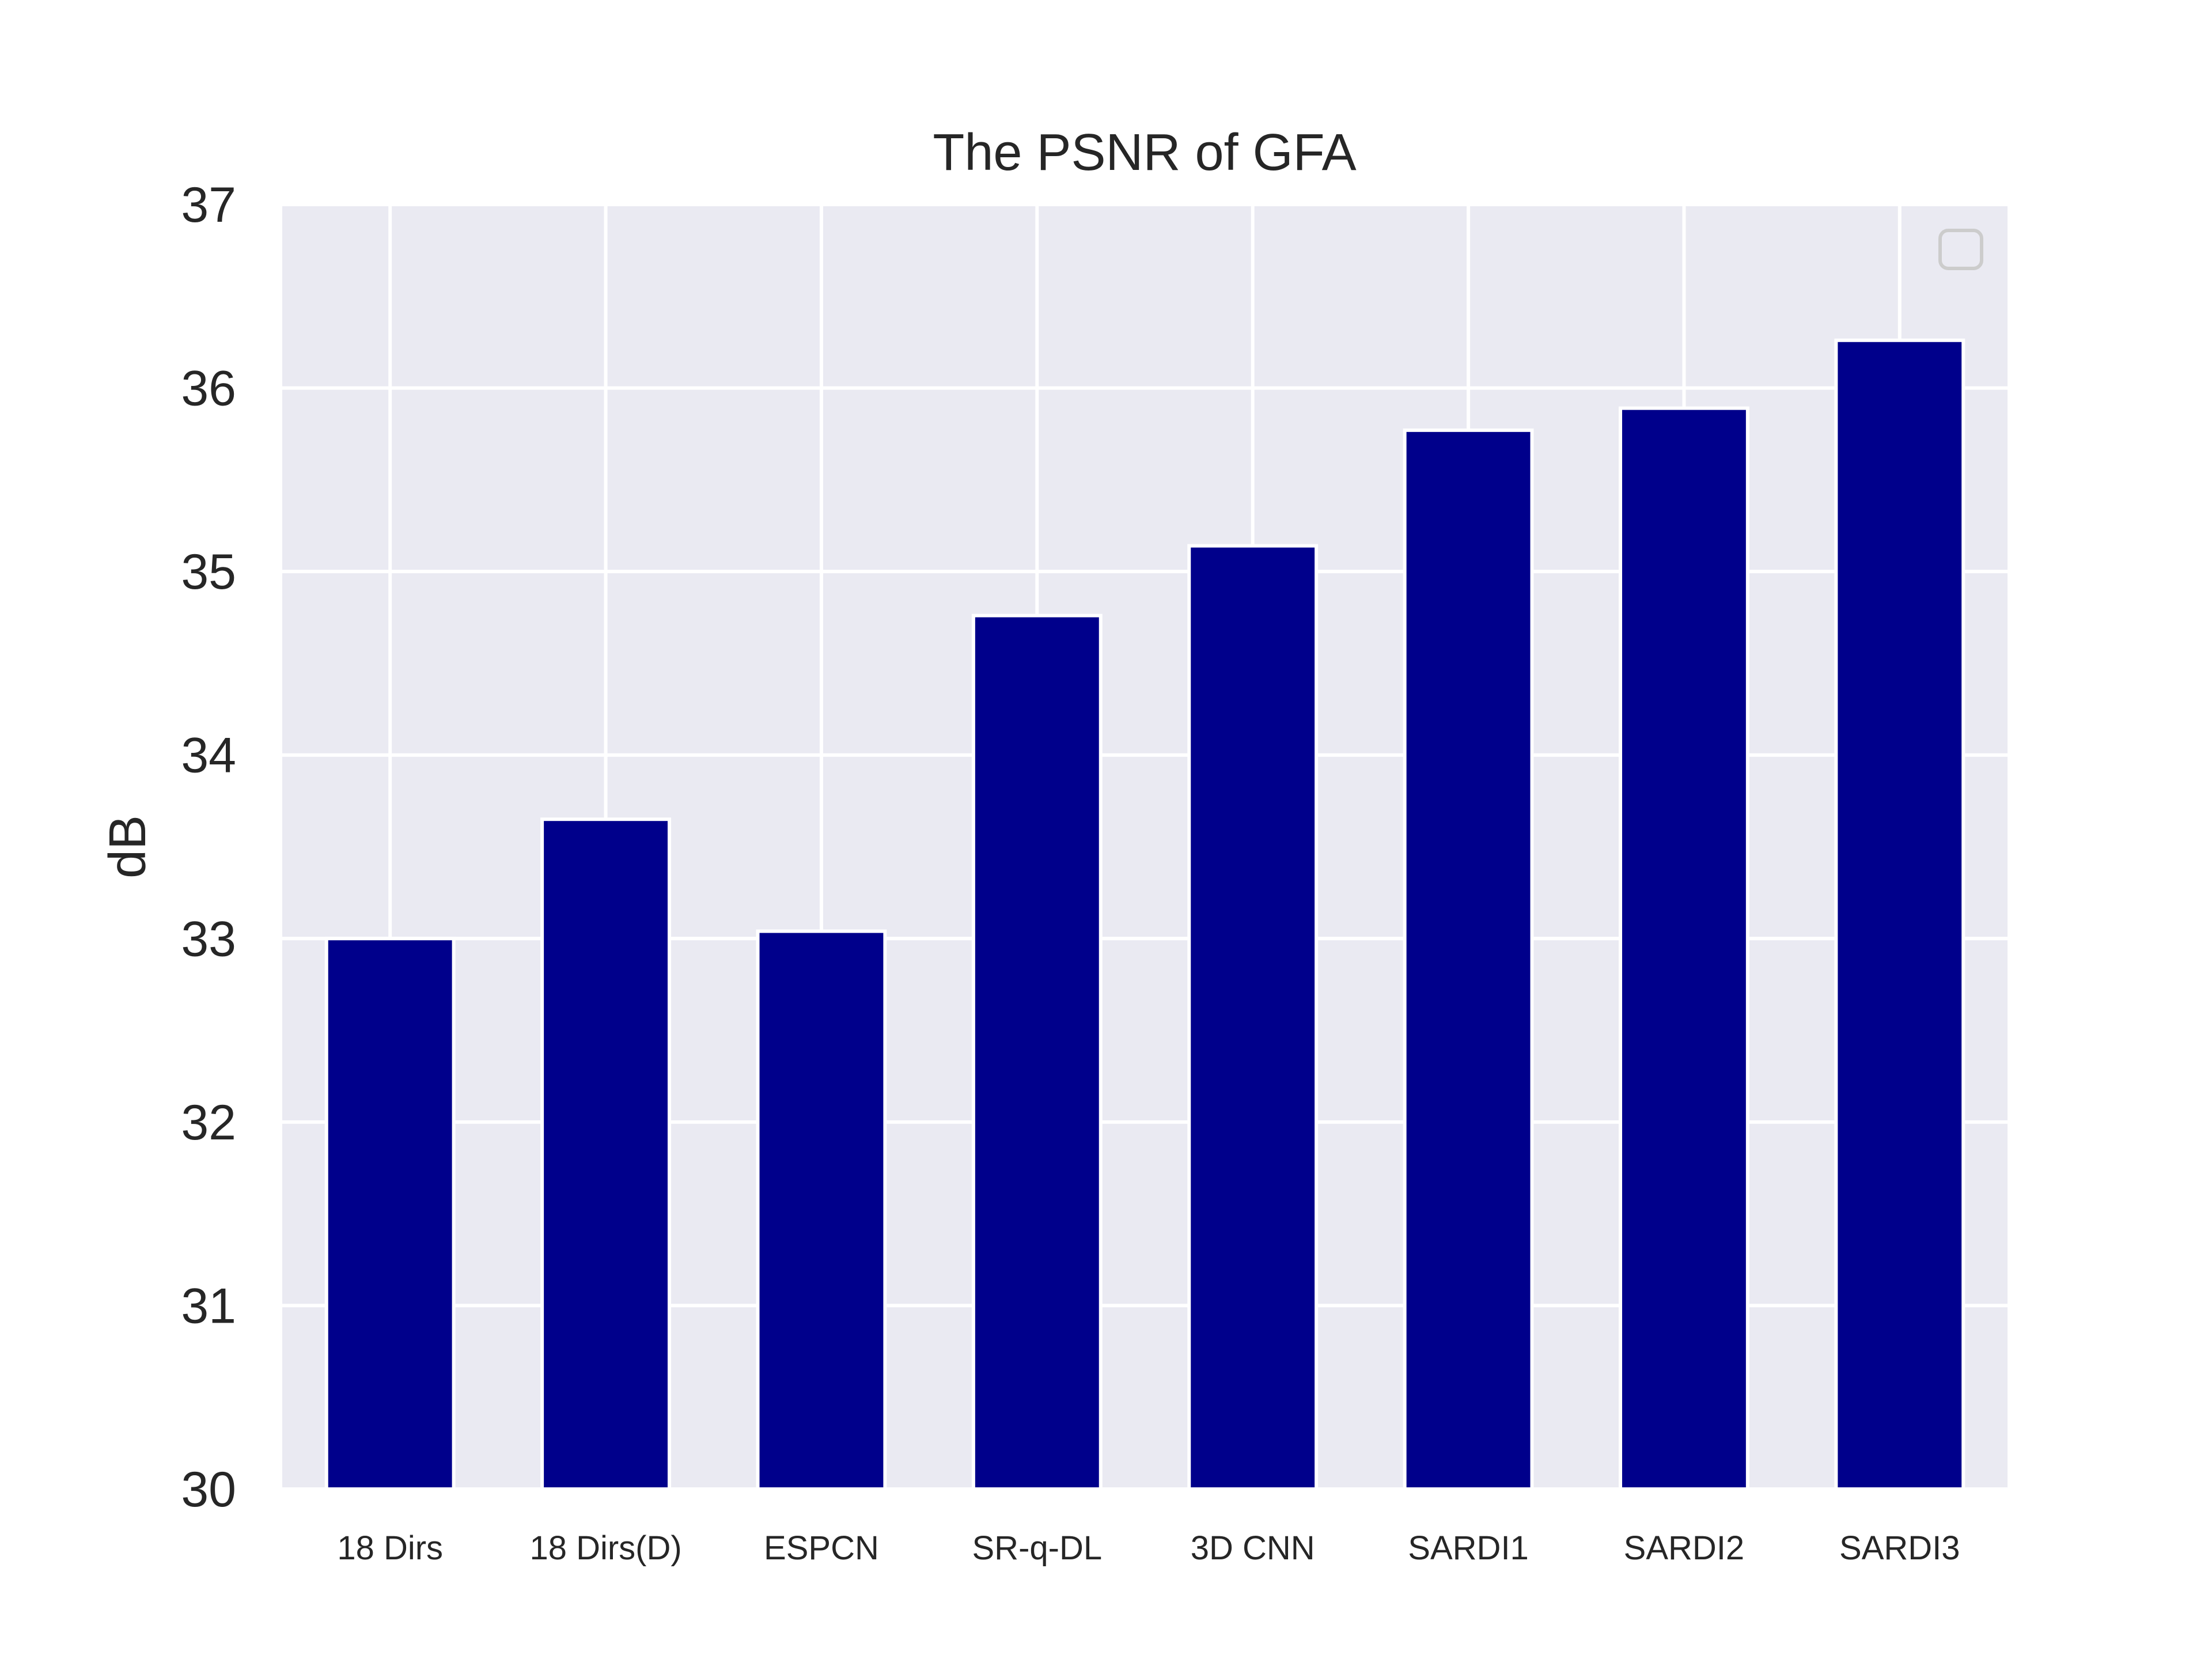  Describe the element at coordinates (1899, 914) in the screenshot. I see `bar-sardi3` at that location.